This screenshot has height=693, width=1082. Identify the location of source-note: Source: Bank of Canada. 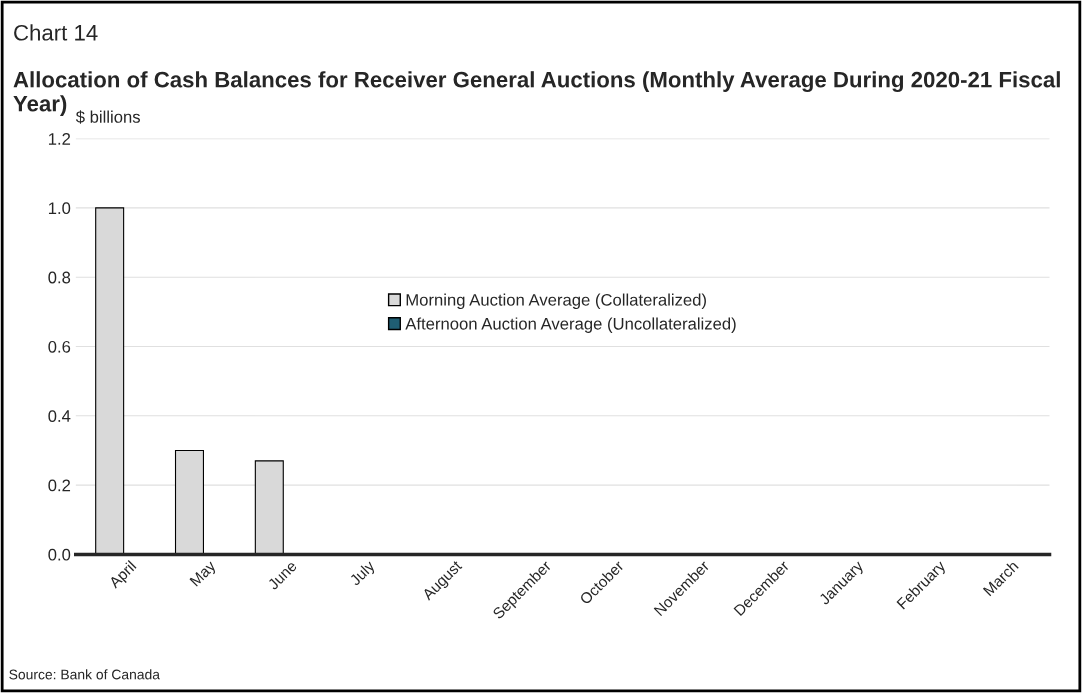
(84, 674).